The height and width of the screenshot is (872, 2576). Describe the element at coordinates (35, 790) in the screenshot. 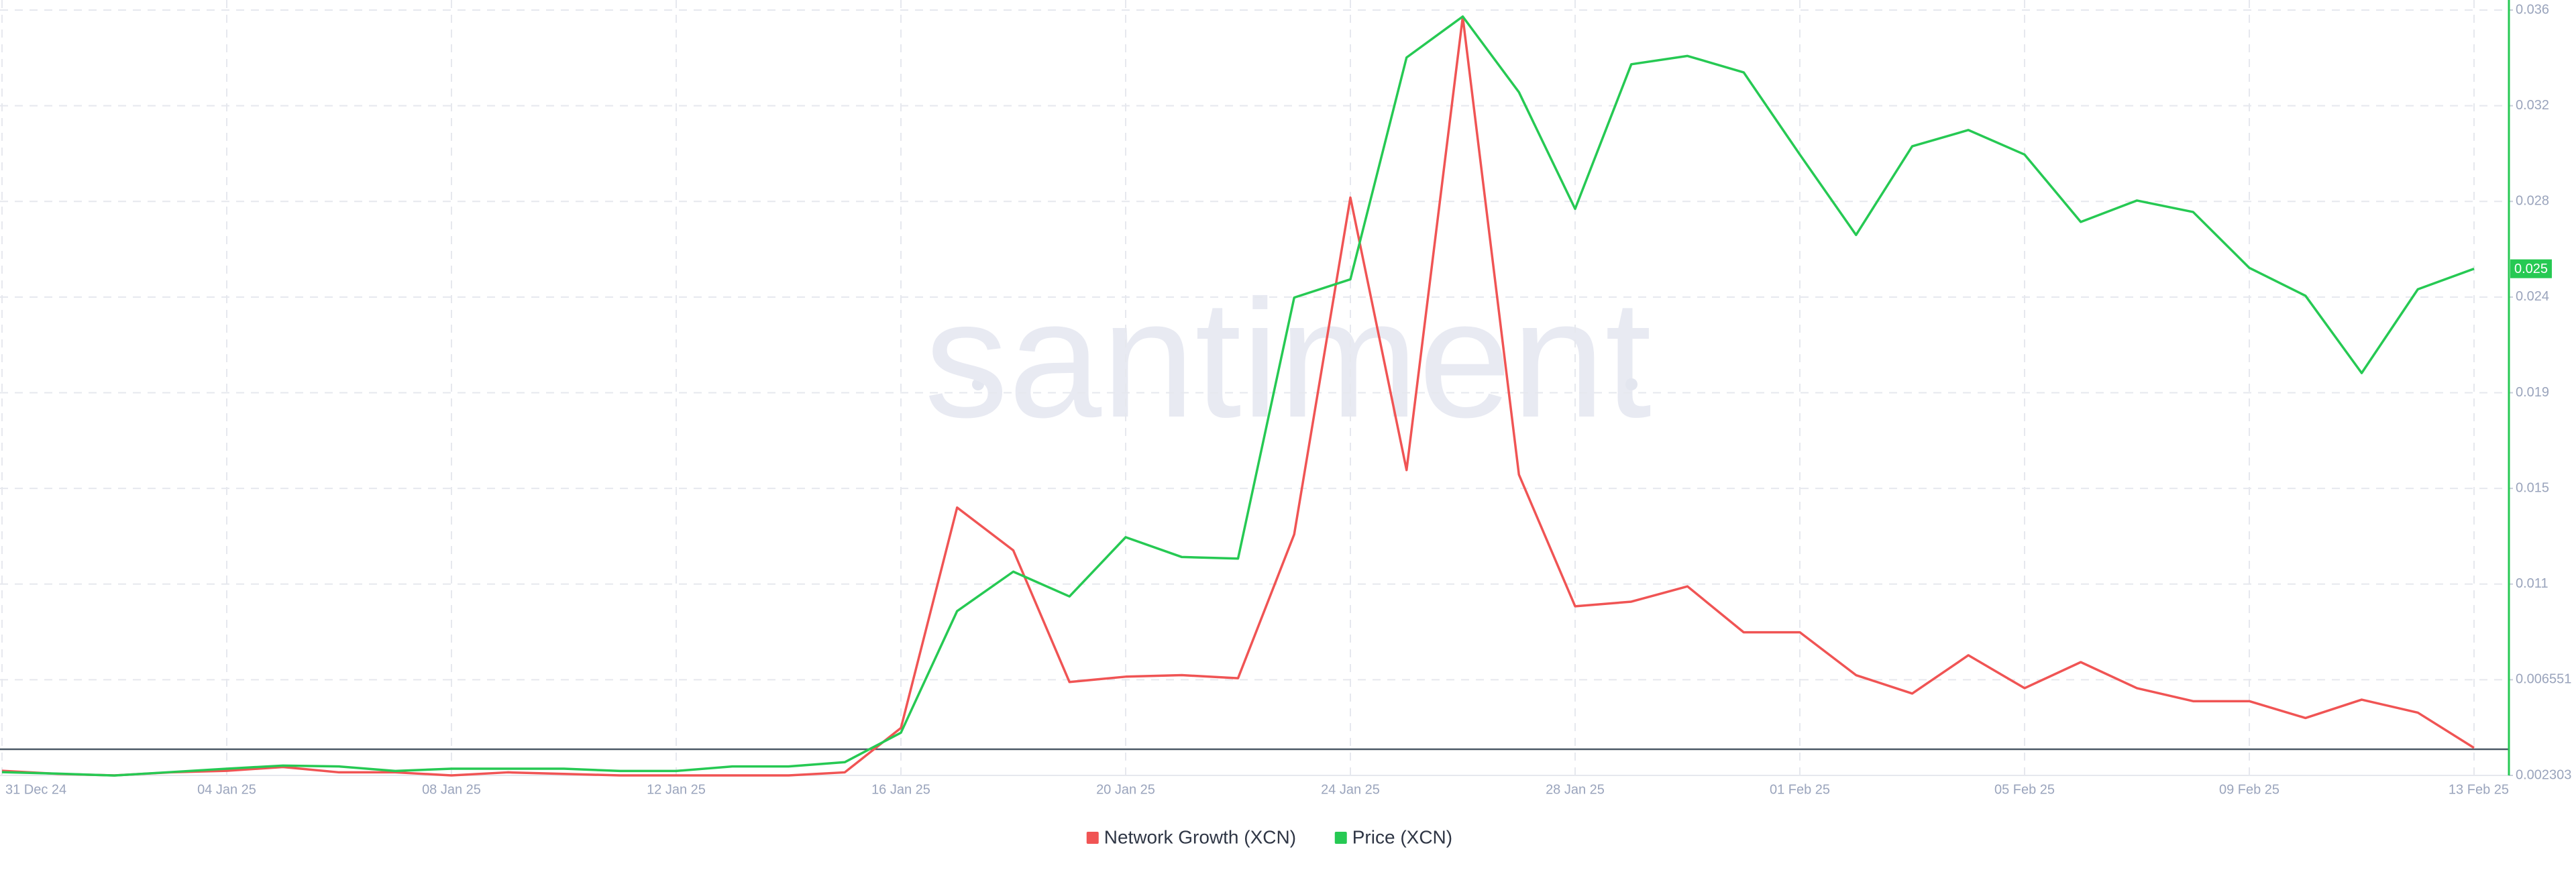

I see `x-tick-label: 31 Dec 24` at that location.